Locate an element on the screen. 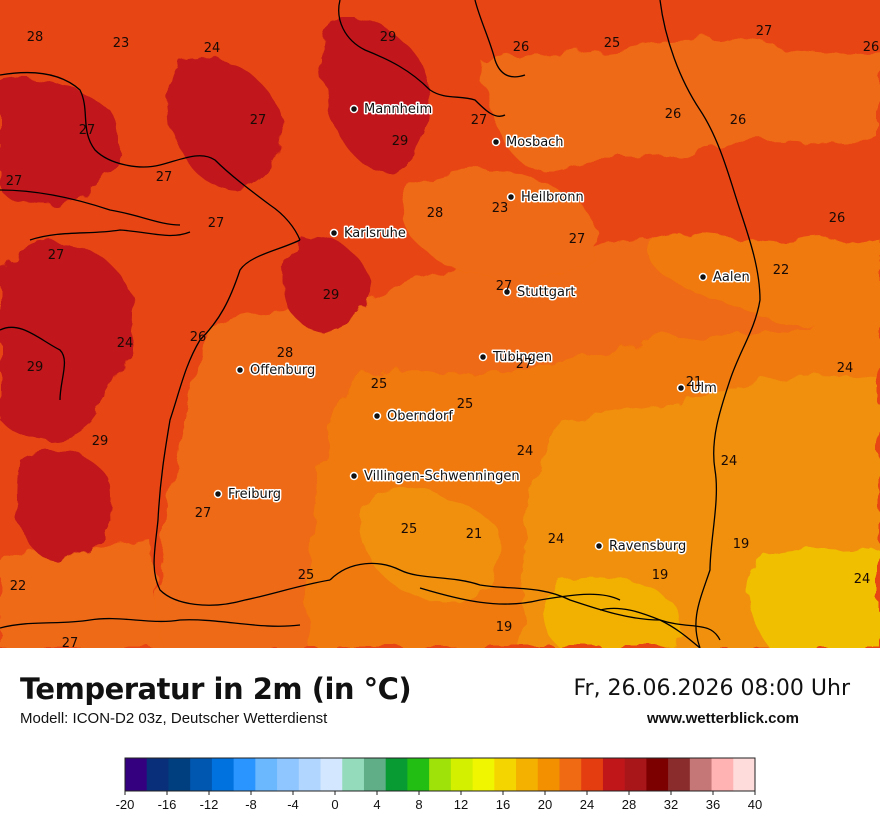  website-link: www.wetterblick.com is located at coordinates (723, 718).